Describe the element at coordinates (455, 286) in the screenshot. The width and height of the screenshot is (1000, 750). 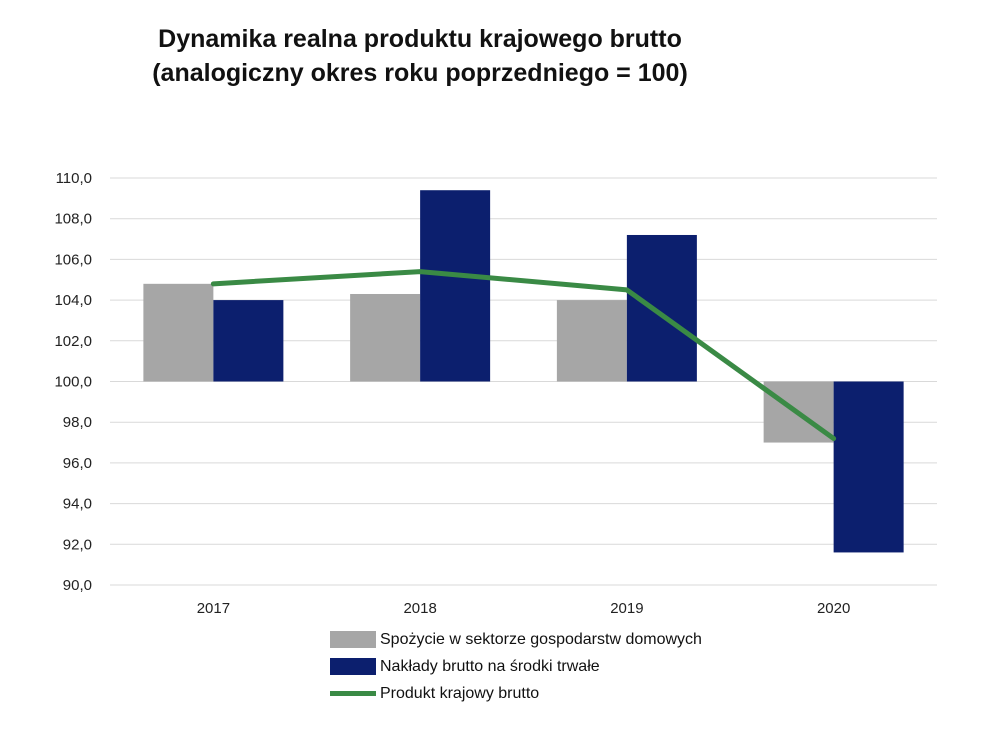
I see `bar-investment-2018` at that location.